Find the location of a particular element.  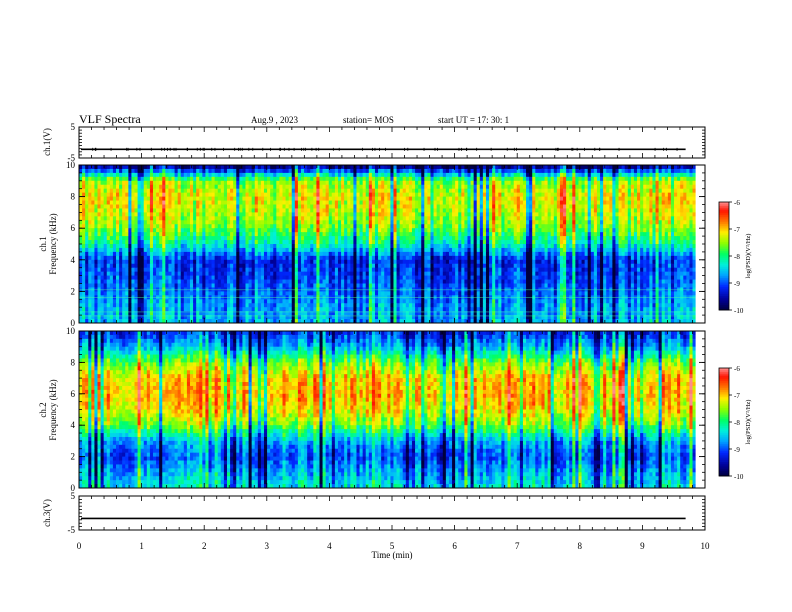

y-axis-label-ch1-wave: ch.1(V) is located at coordinates (47, 142).